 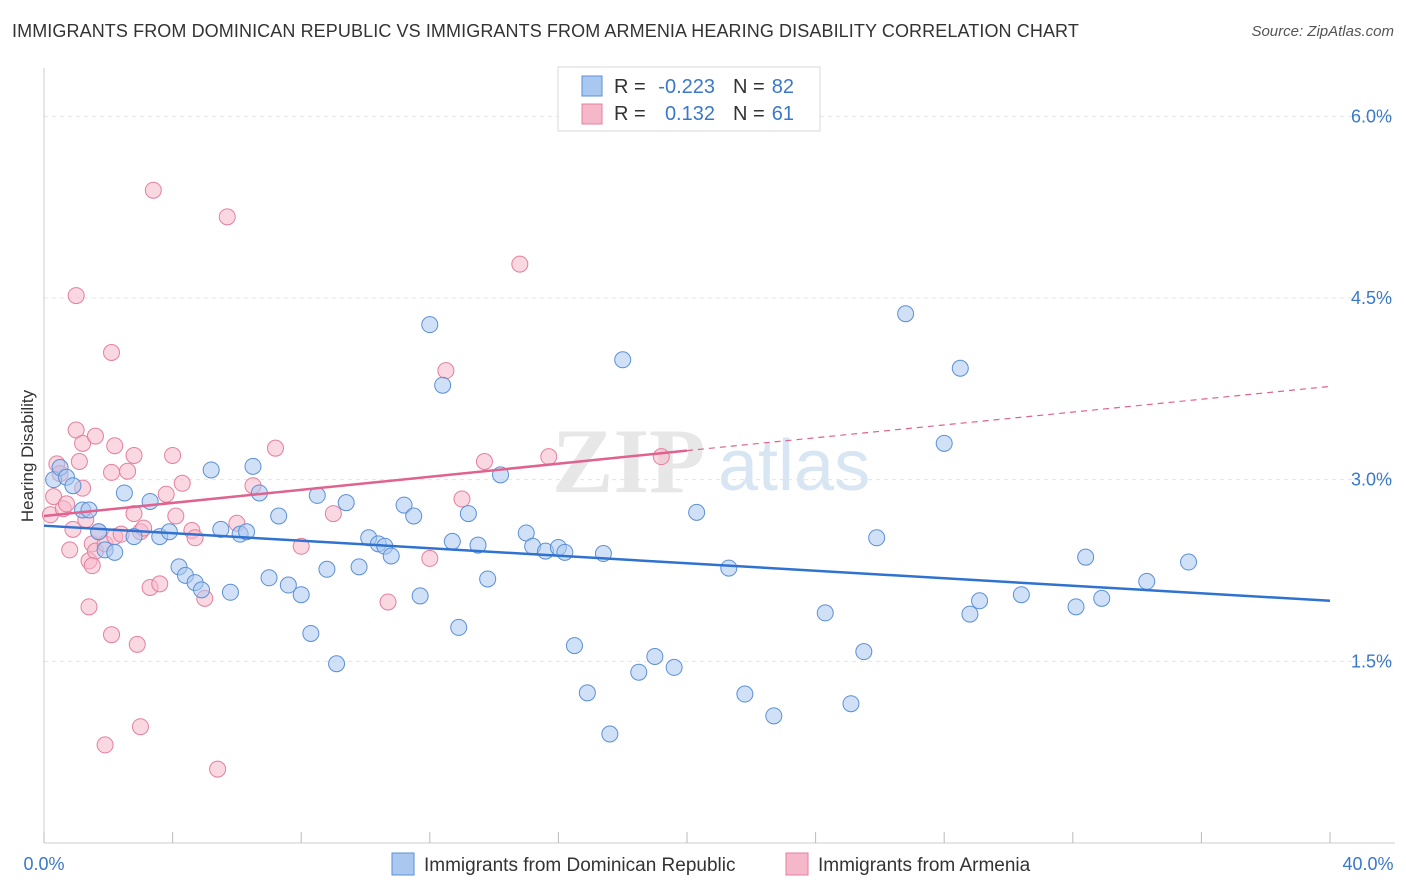 What do you see at coordinates (924, 865) in the screenshot?
I see `bottom-legend-label-armenia: Immigrants from Armenia` at bounding box center [924, 865].